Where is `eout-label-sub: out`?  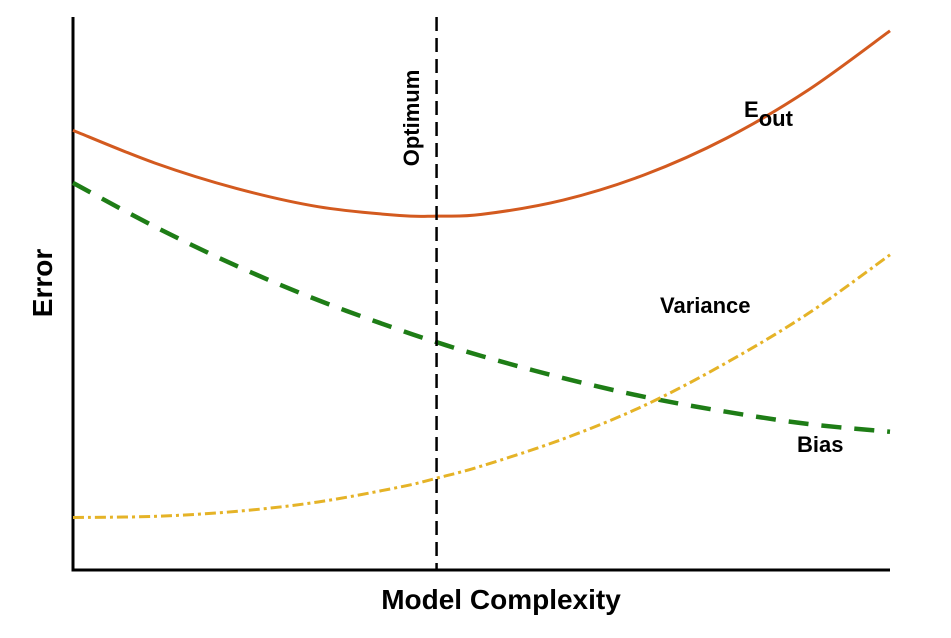 eout-label-sub: out is located at coordinates (776, 118).